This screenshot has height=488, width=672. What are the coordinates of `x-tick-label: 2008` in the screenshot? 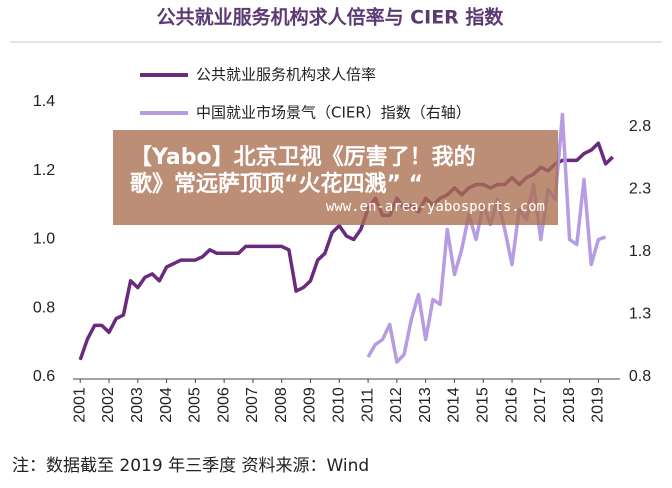 It's located at (281, 405).